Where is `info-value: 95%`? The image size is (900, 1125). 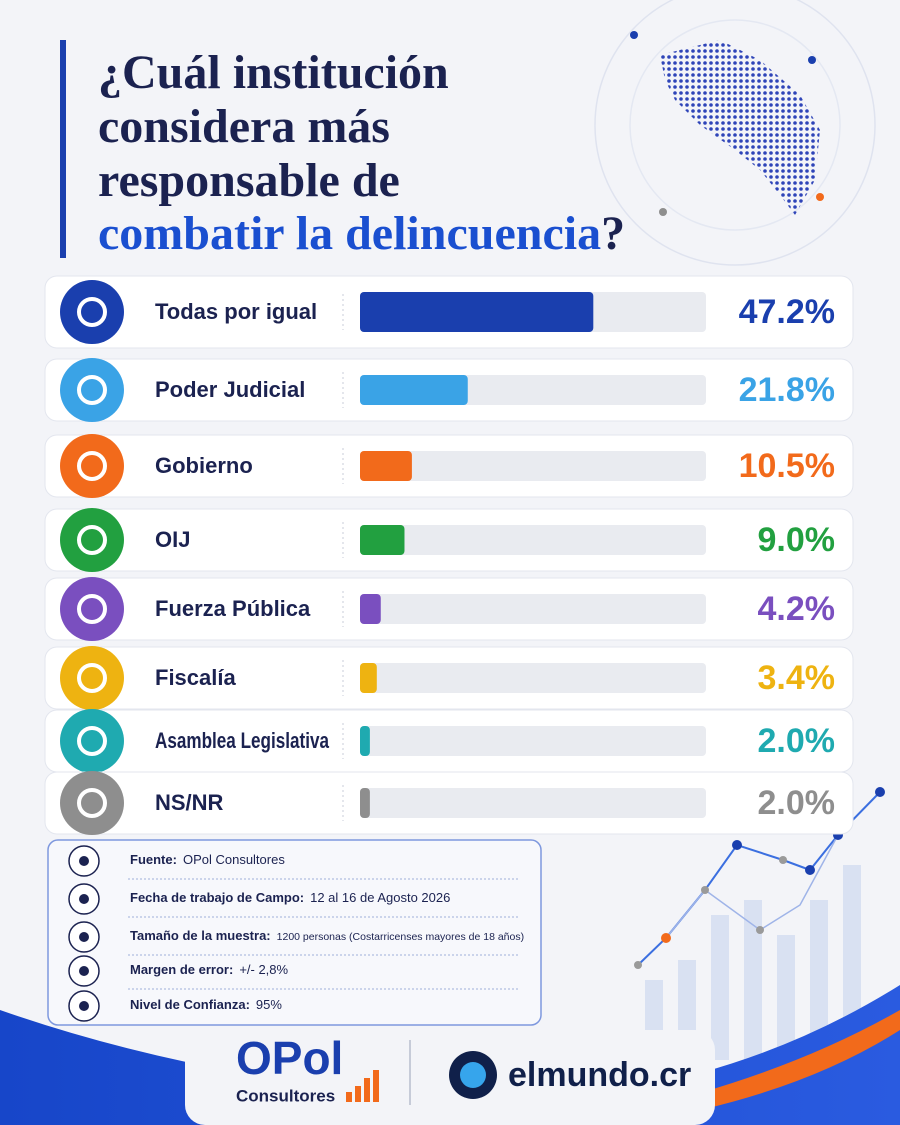
info-value: 95% is located at coordinates (269, 1004).